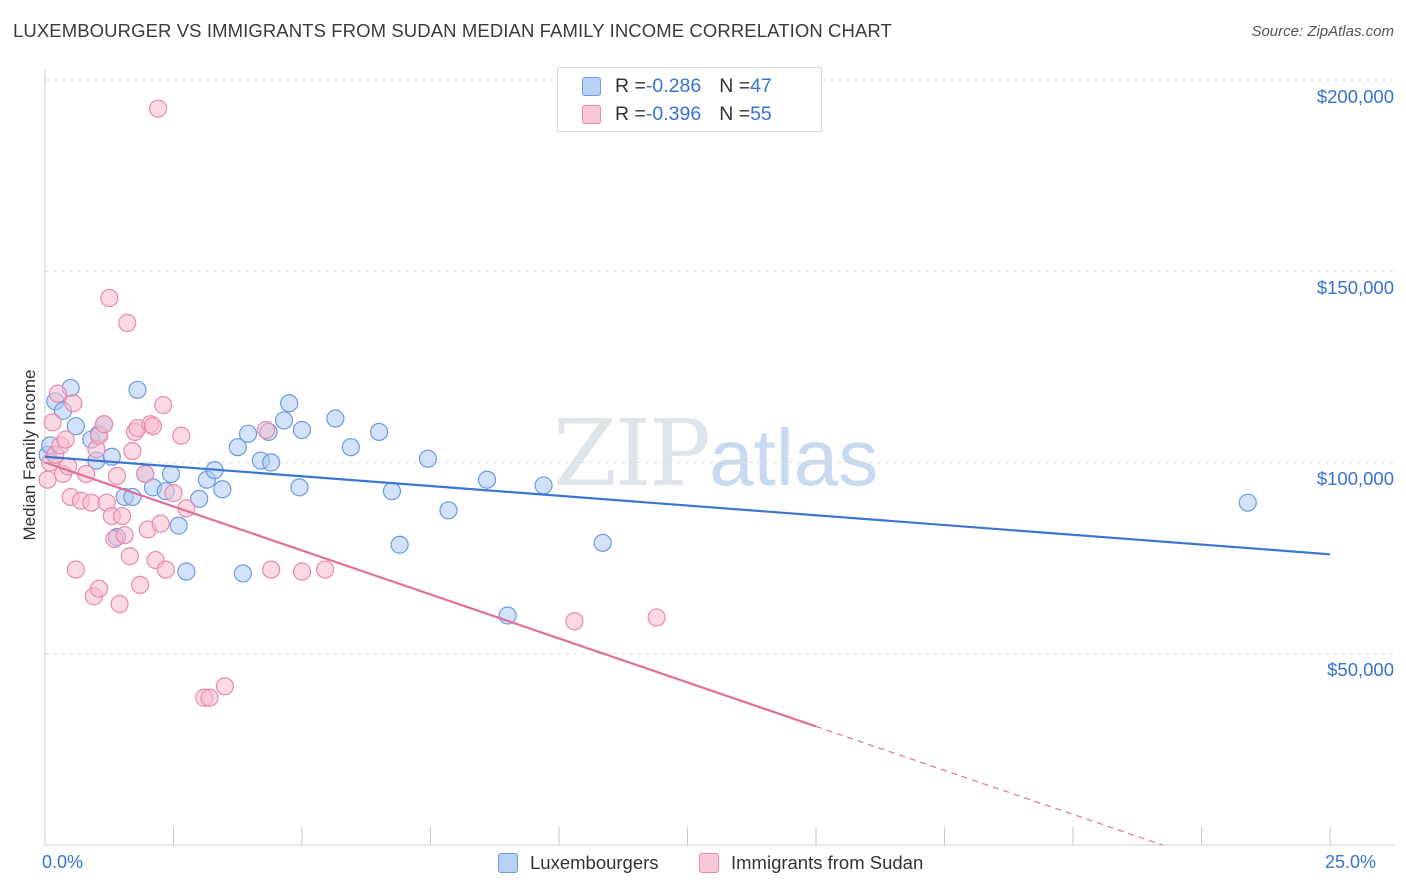 This screenshot has height=892, width=1406. Describe the element at coordinates (29, 455) in the screenshot. I see `y-axis-label: Median Family Income` at that location.